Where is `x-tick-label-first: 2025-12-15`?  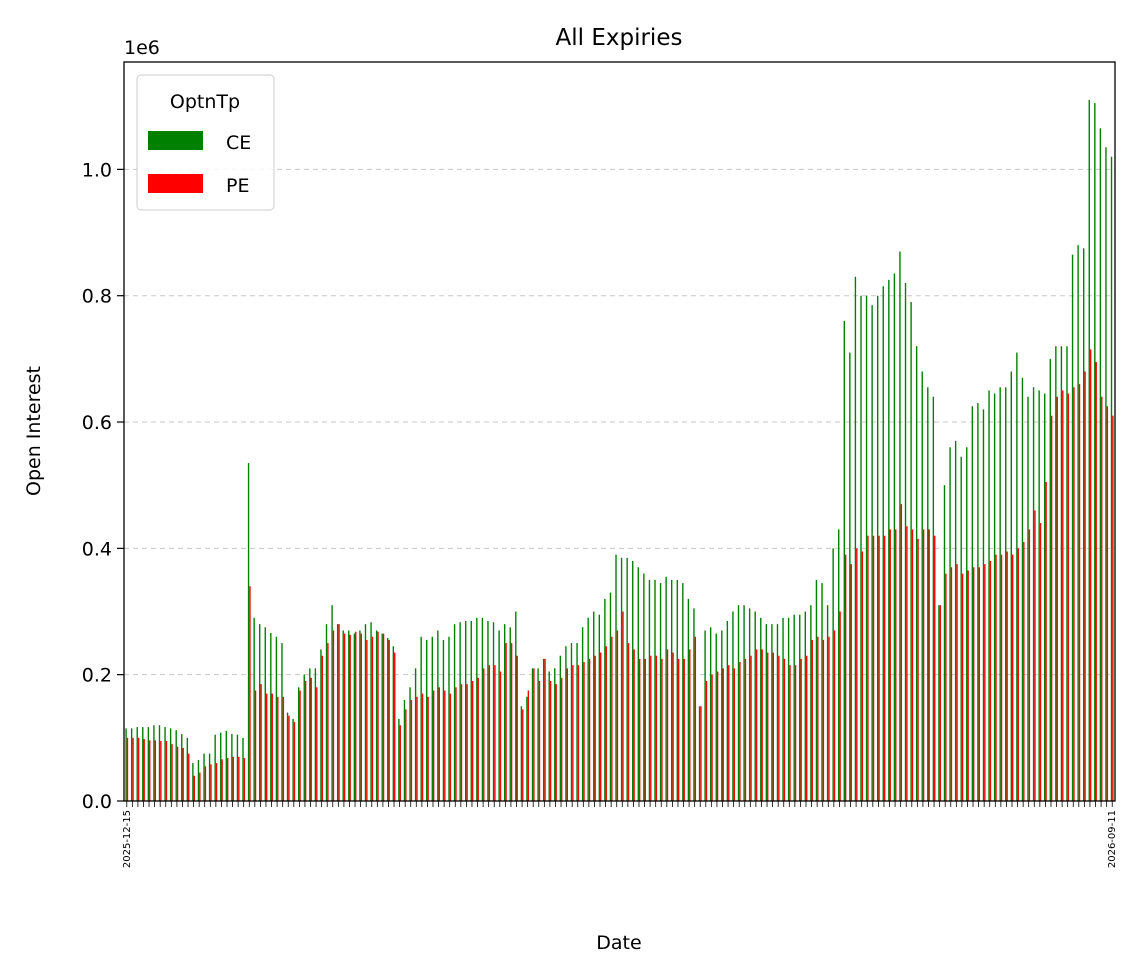
x-tick-label-first: 2025-12-15 is located at coordinates (127, 839).